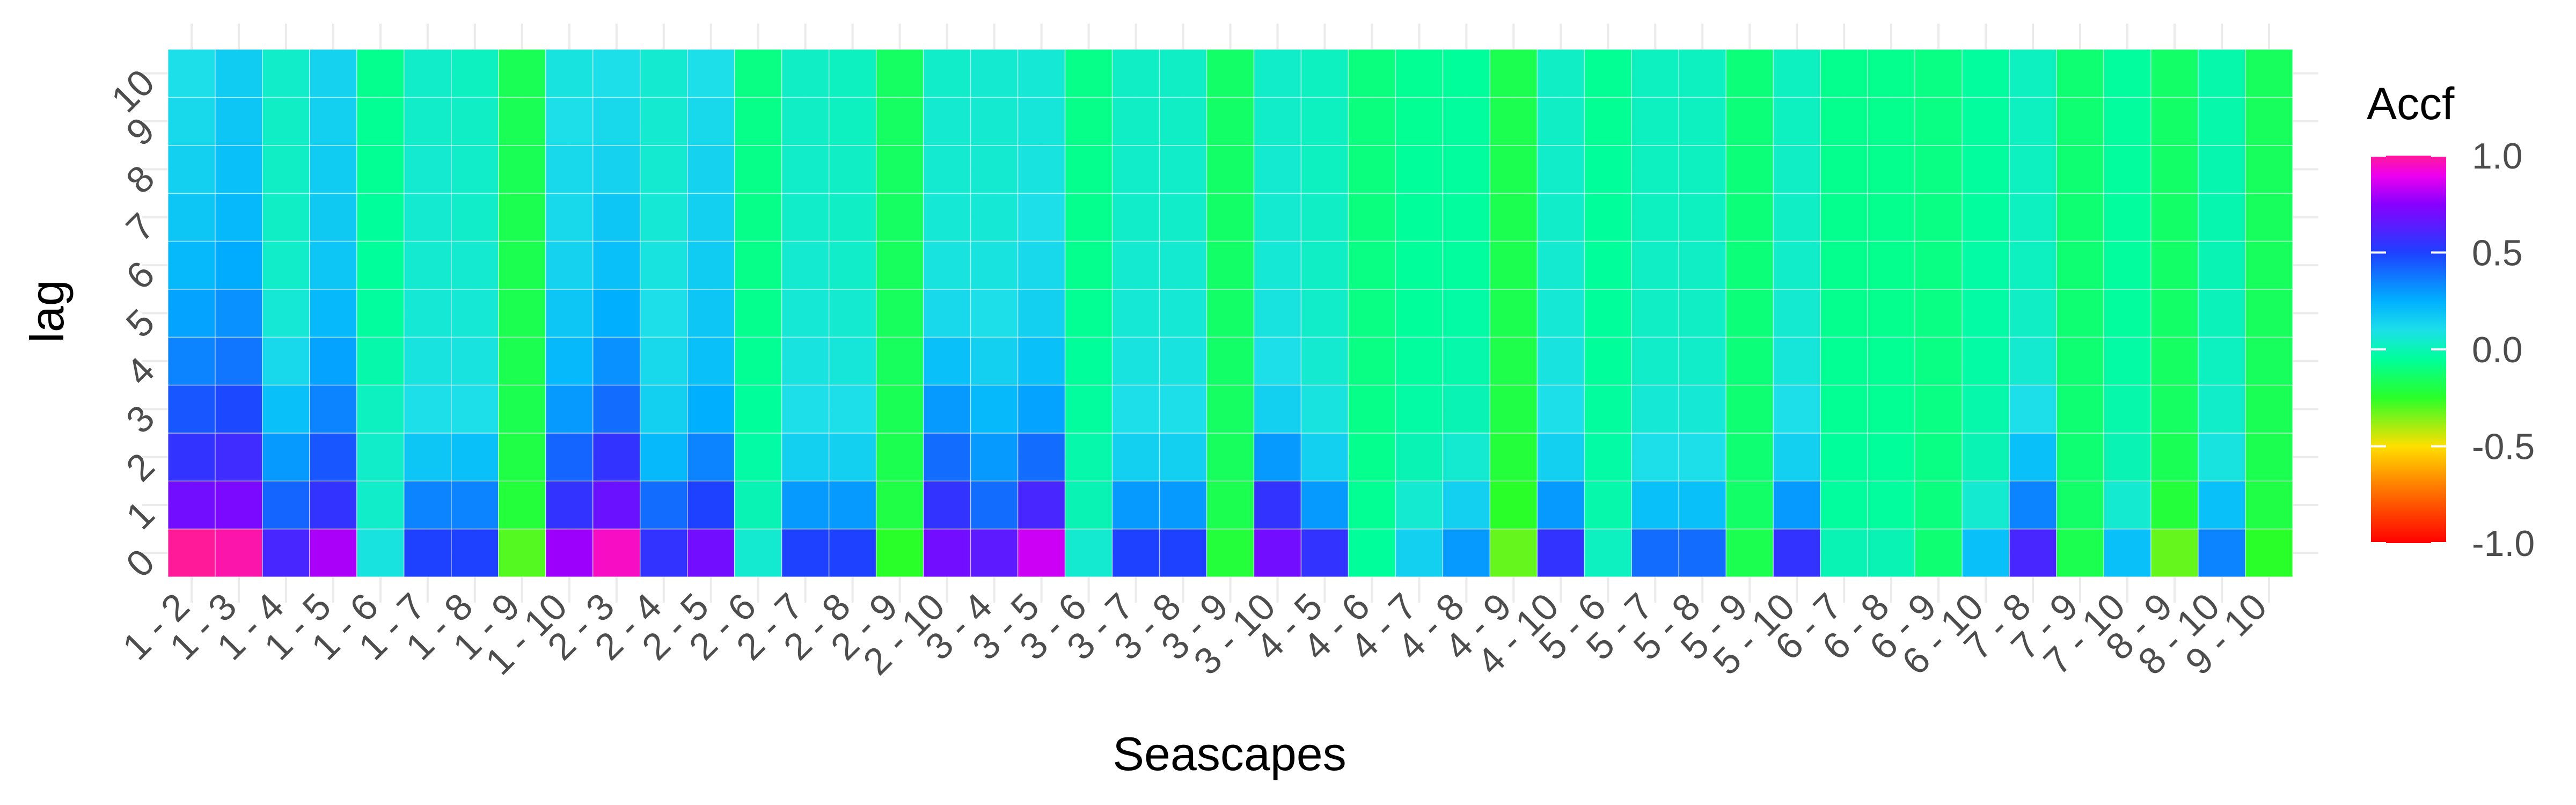 The width and height of the screenshot is (2576, 805). I want to click on y-axis-title: lag, so click(47, 311).